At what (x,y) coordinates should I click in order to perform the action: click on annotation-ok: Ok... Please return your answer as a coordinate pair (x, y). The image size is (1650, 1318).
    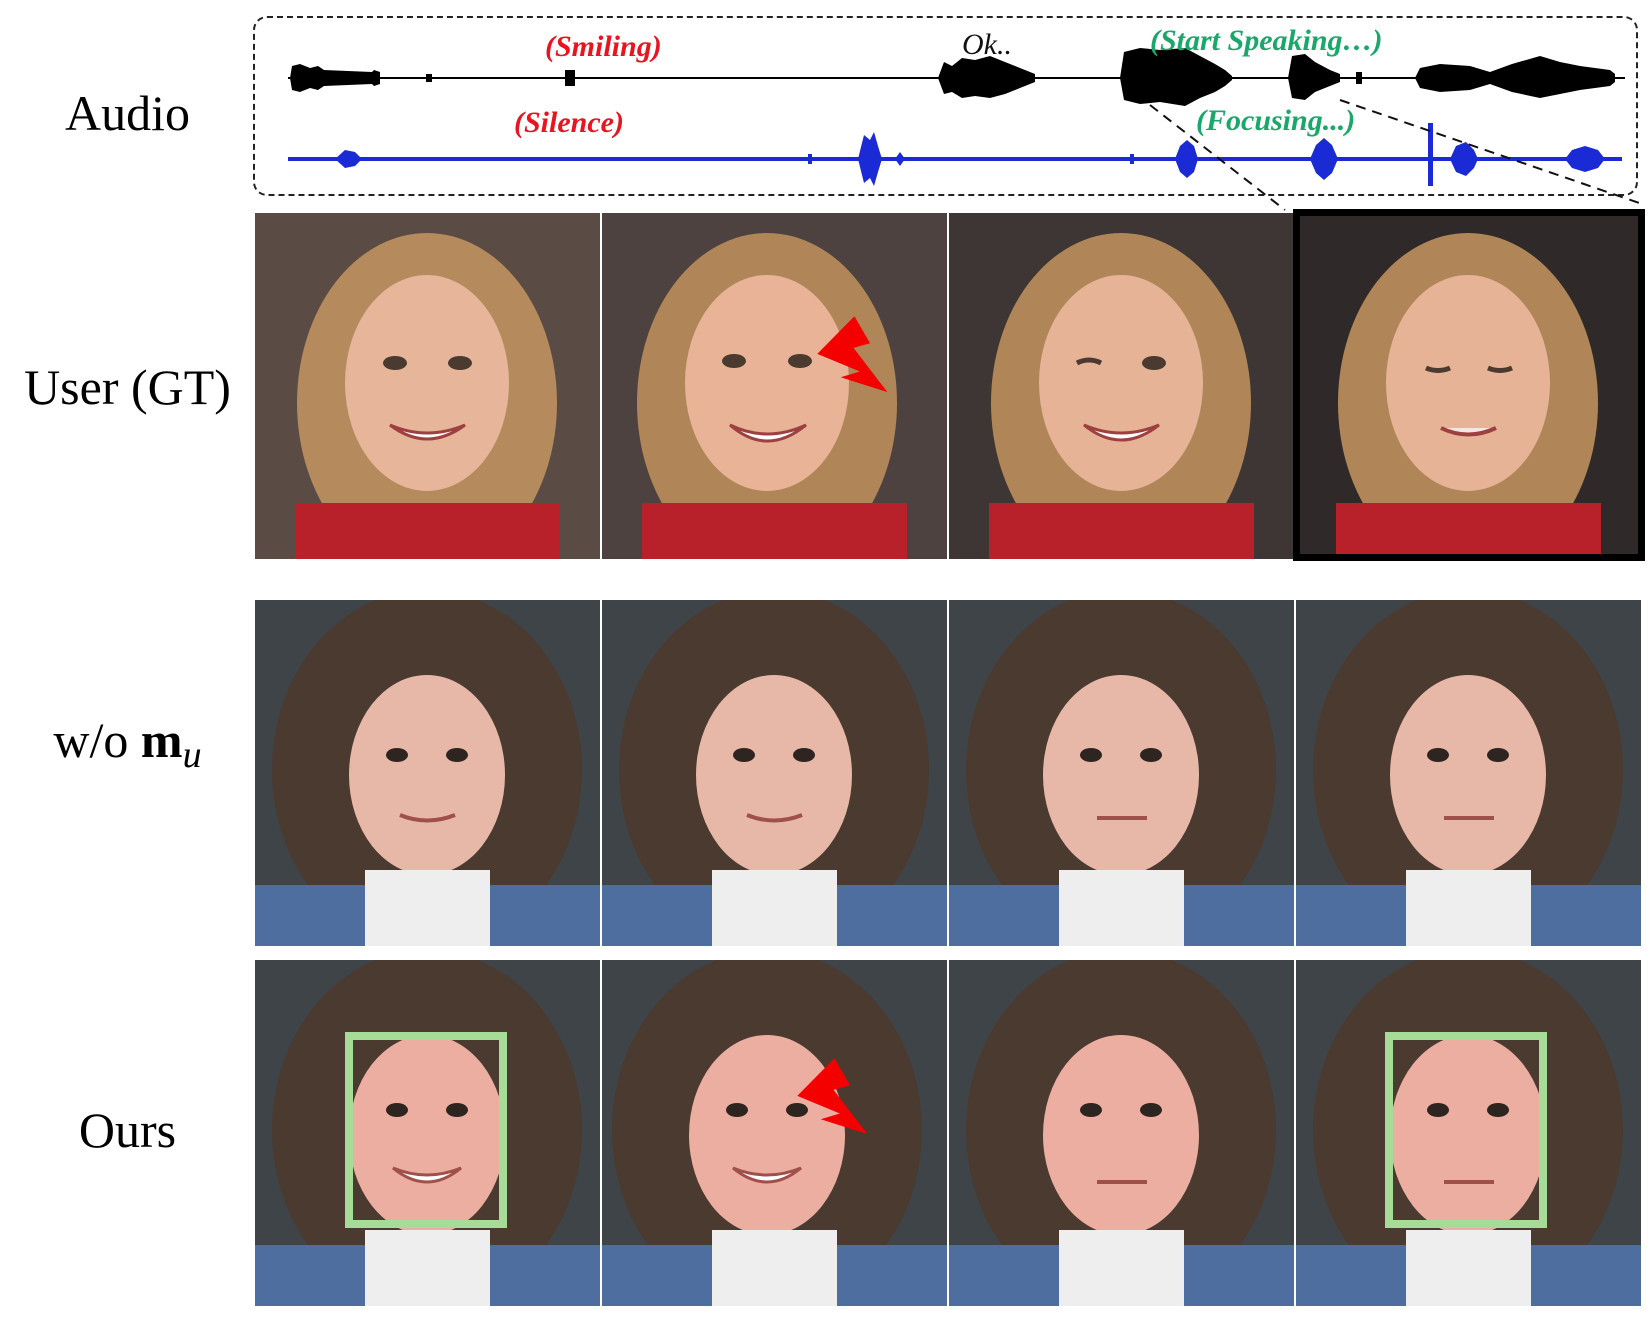
    Looking at the image, I should click on (987, 44).